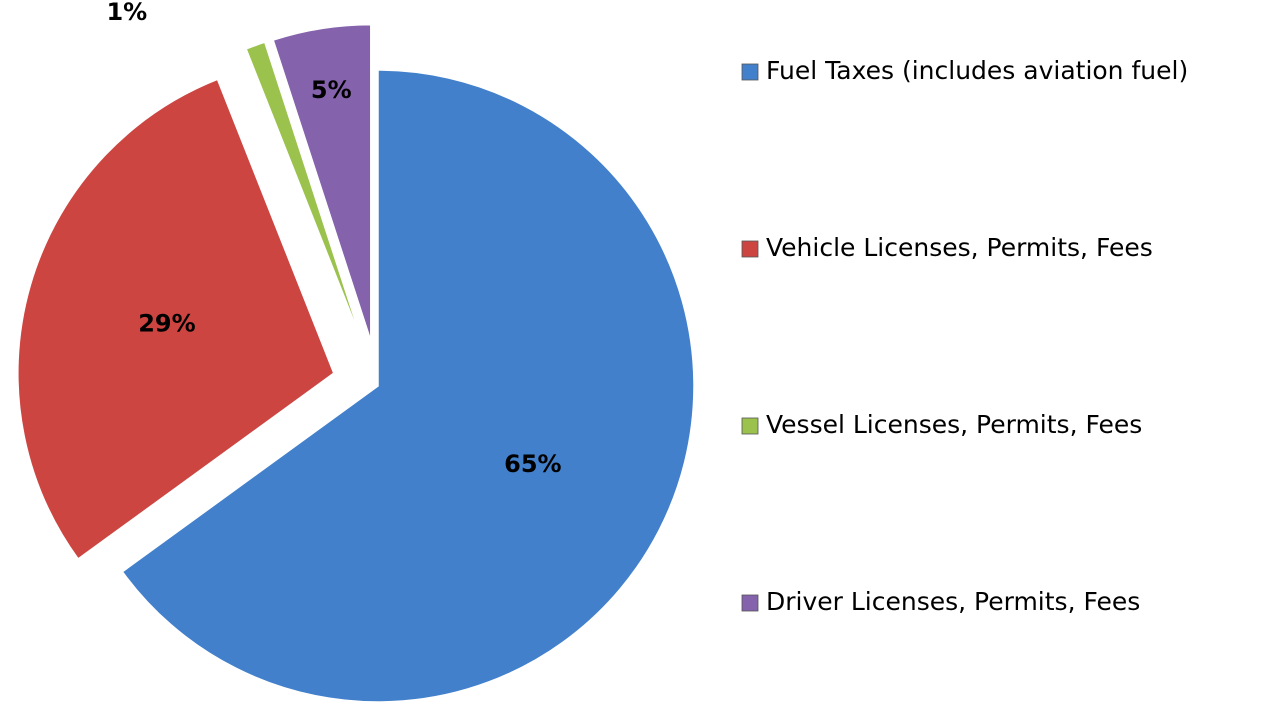  Describe the element at coordinates (977, 70) in the screenshot. I see `legend-label: Fuel Taxes (includes aviation fuel)` at that location.